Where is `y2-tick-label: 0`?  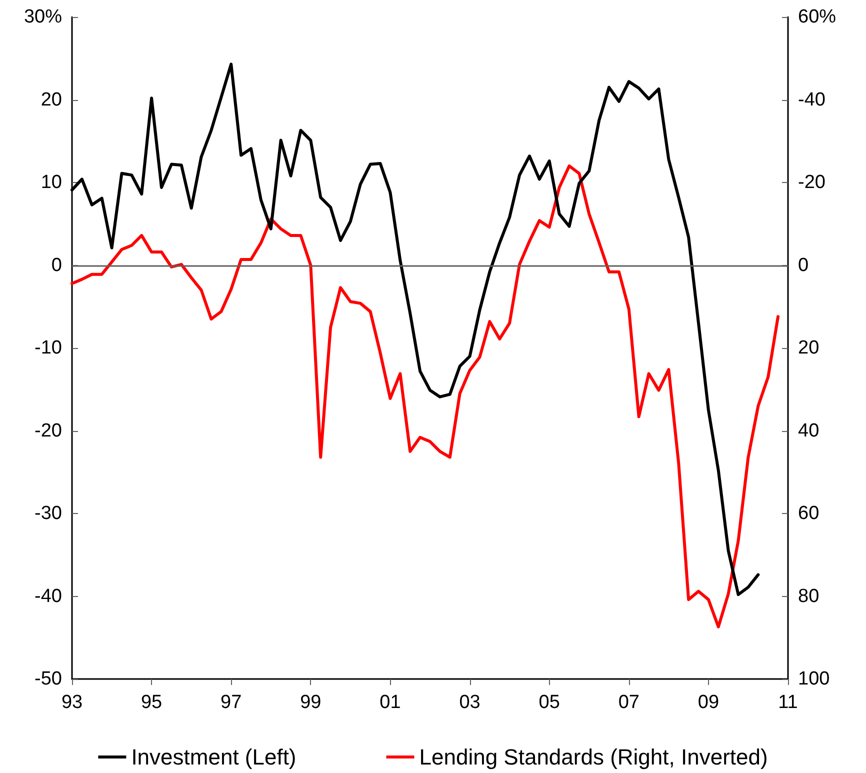
y2-tick-label: 0 is located at coordinates (803, 265).